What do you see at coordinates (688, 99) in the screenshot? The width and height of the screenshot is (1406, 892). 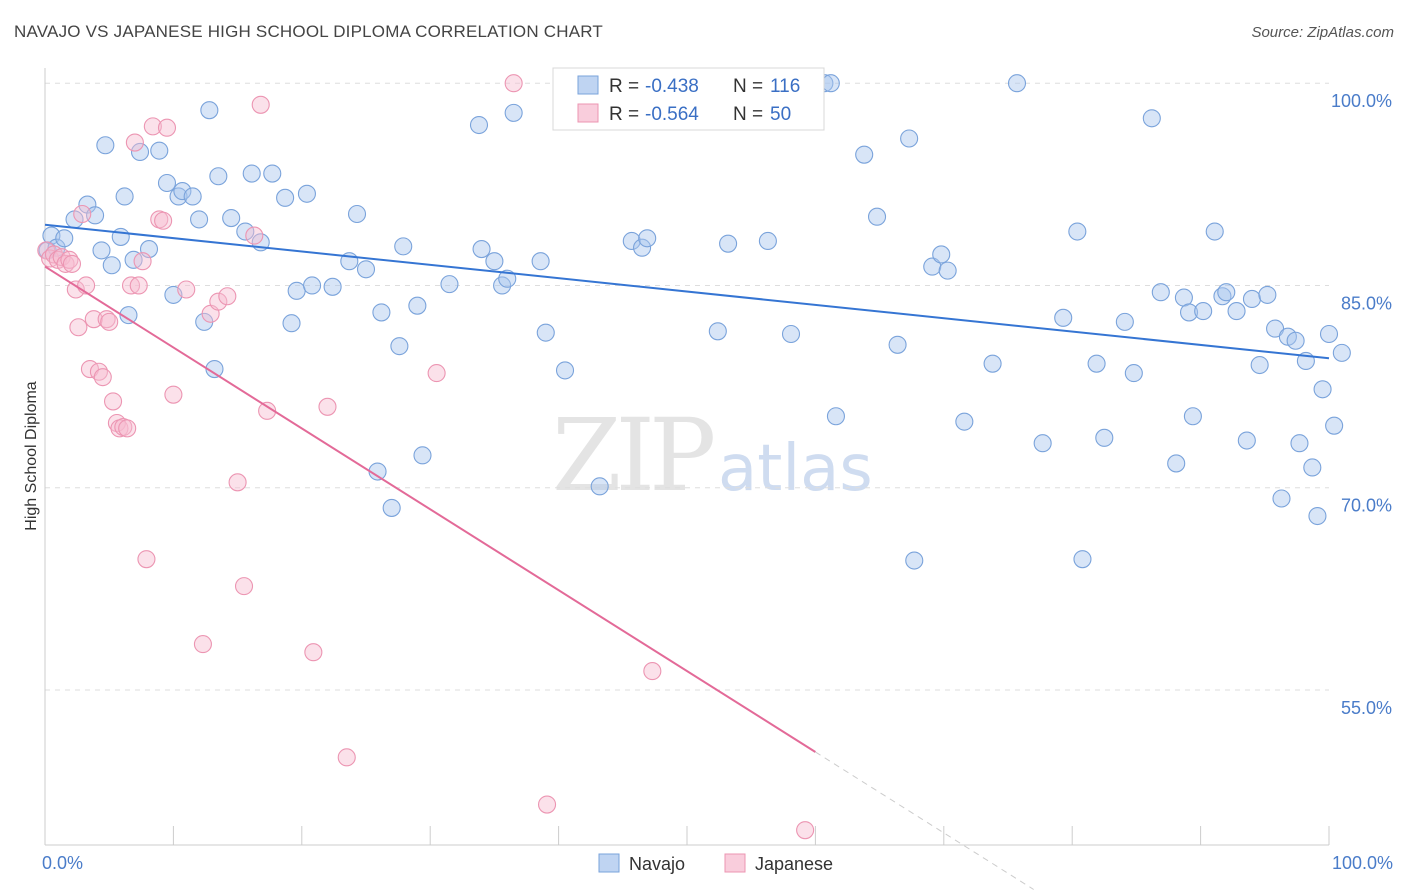 I see `stats-legend: R = -0.438 N = 116 R = -0.564 N = 50` at bounding box center [688, 99].